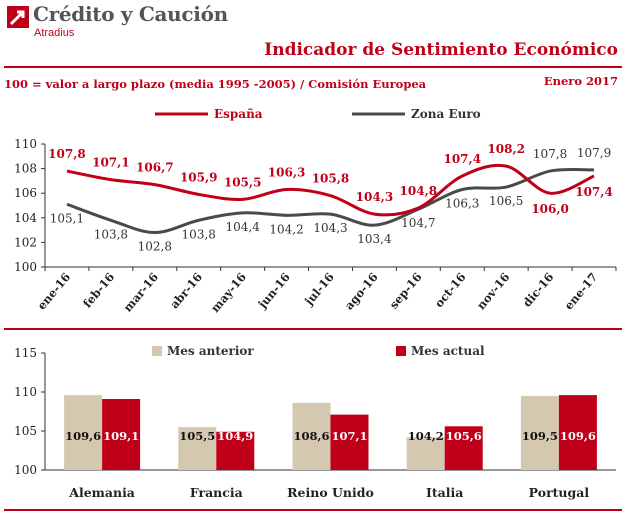 The image size is (626, 514). I want to click on brand-subtitle: Atradius, so click(54, 33).